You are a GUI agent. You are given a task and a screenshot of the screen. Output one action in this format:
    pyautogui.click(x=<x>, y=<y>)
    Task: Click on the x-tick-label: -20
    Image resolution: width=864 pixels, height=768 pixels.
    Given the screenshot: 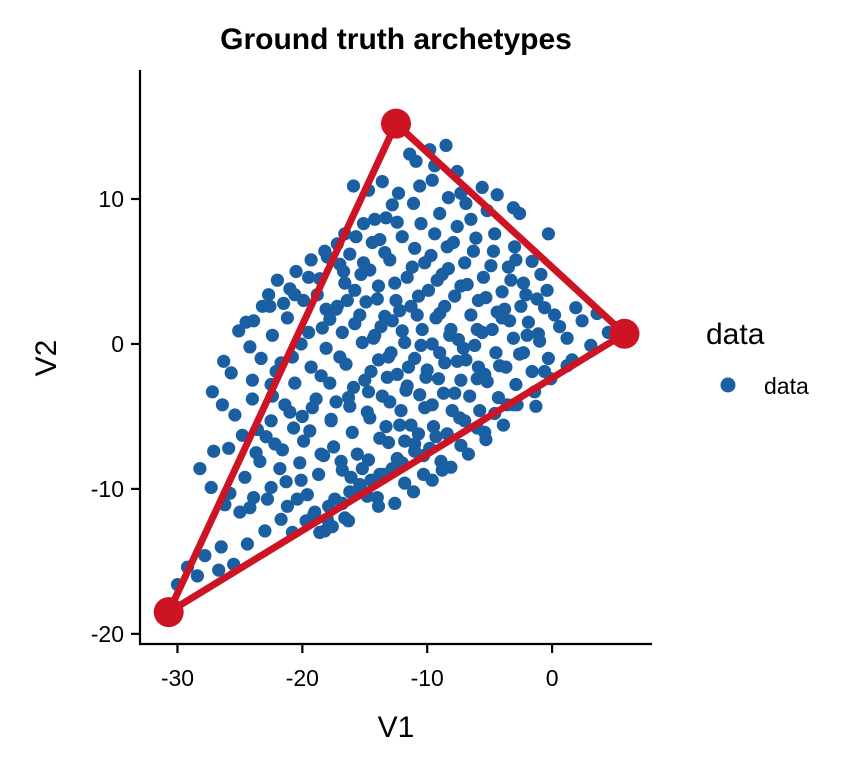 What is the action you would take?
    pyautogui.click(x=302, y=678)
    